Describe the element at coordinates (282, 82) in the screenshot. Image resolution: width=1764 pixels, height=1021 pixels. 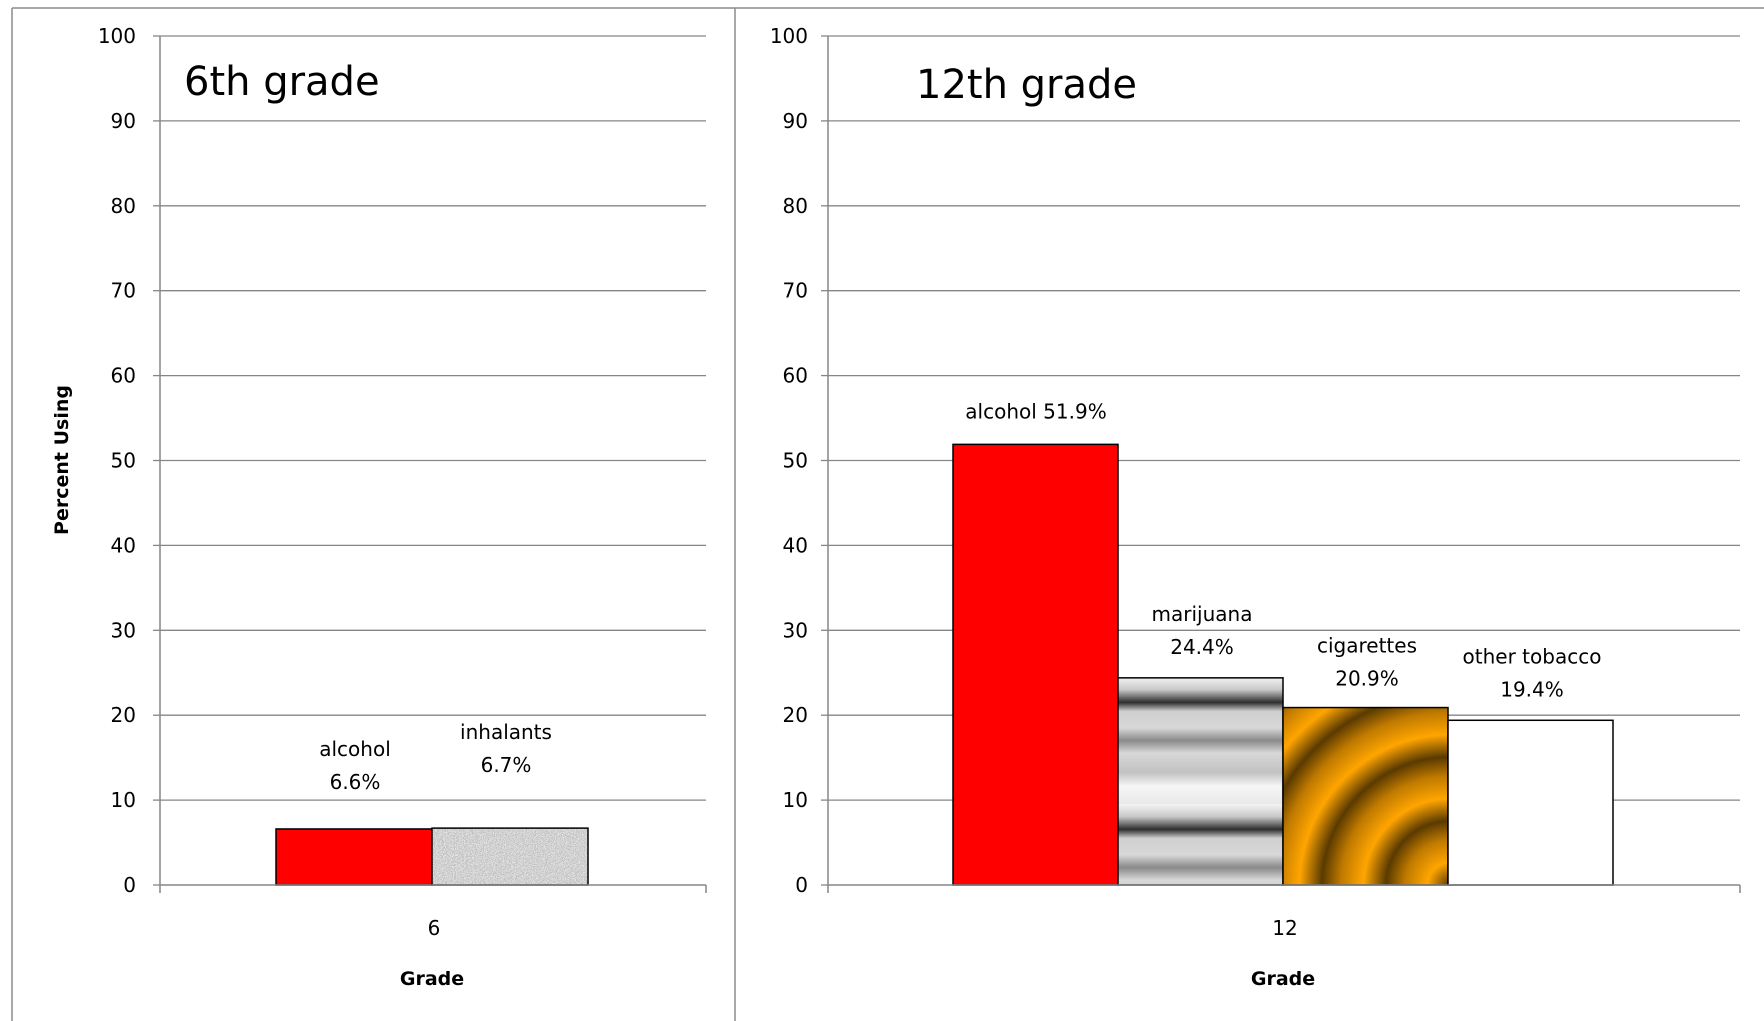
I see `panel-title: 6th grade` at that location.